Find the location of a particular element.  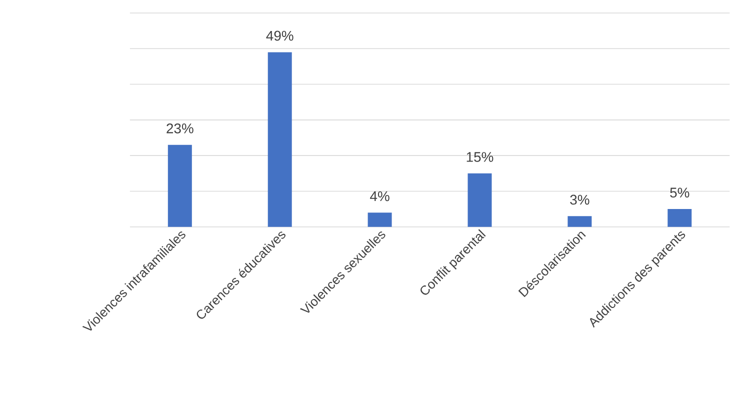

data-label: 3% is located at coordinates (580, 199).